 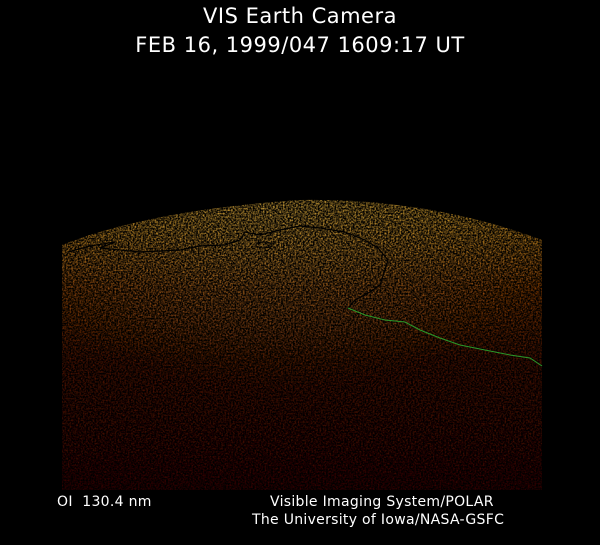 What do you see at coordinates (445, 337) in the screenshot?
I see `terminator-line` at bounding box center [445, 337].